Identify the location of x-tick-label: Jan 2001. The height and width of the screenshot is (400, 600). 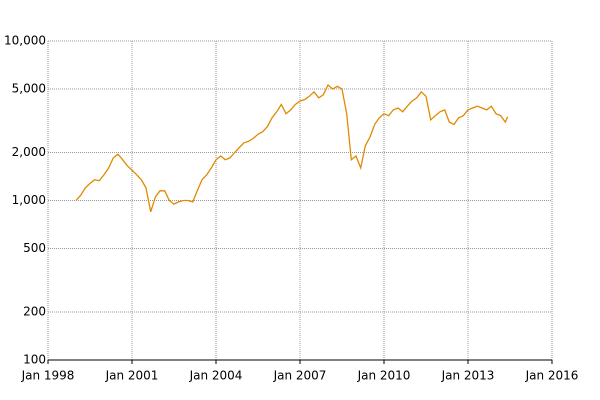
(132, 376).